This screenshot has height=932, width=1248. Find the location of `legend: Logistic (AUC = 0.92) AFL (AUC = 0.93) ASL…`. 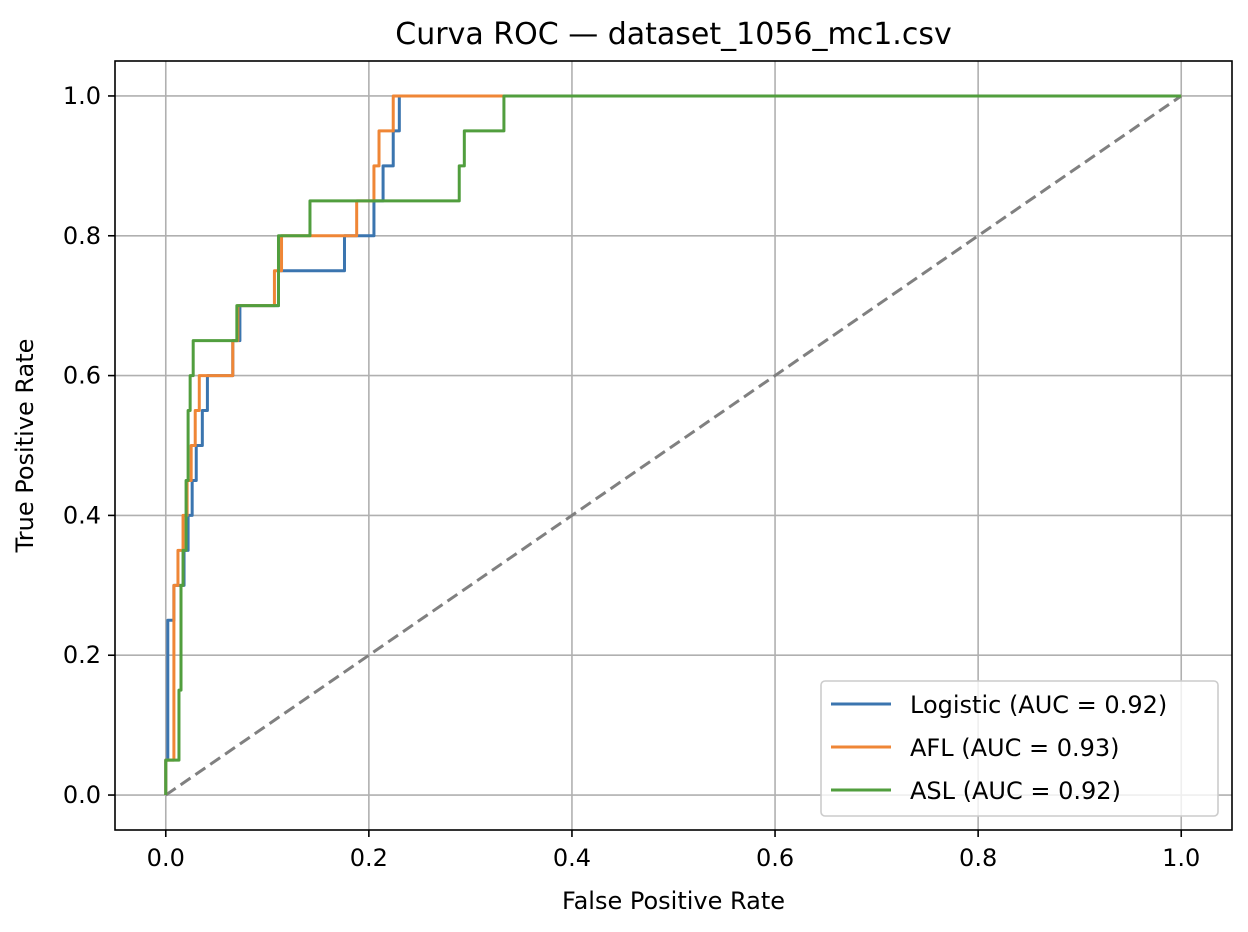

legend: Logistic (AUC = 0.92) AFL (AUC = 0.93) ASL… is located at coordinates (1019, 748).